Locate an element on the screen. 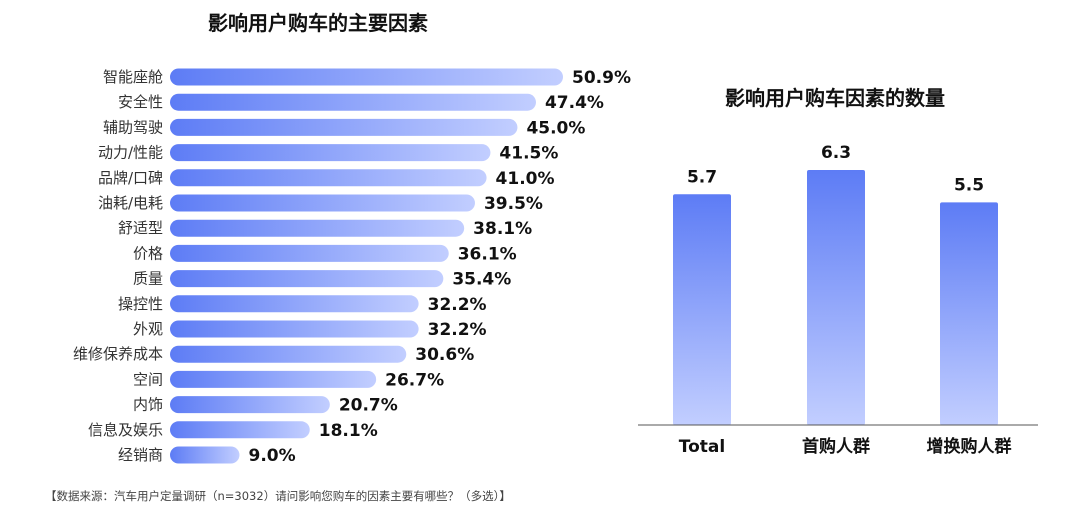 The image size is (1080, 524). category-label: Total is located at coordinates (702, 447).